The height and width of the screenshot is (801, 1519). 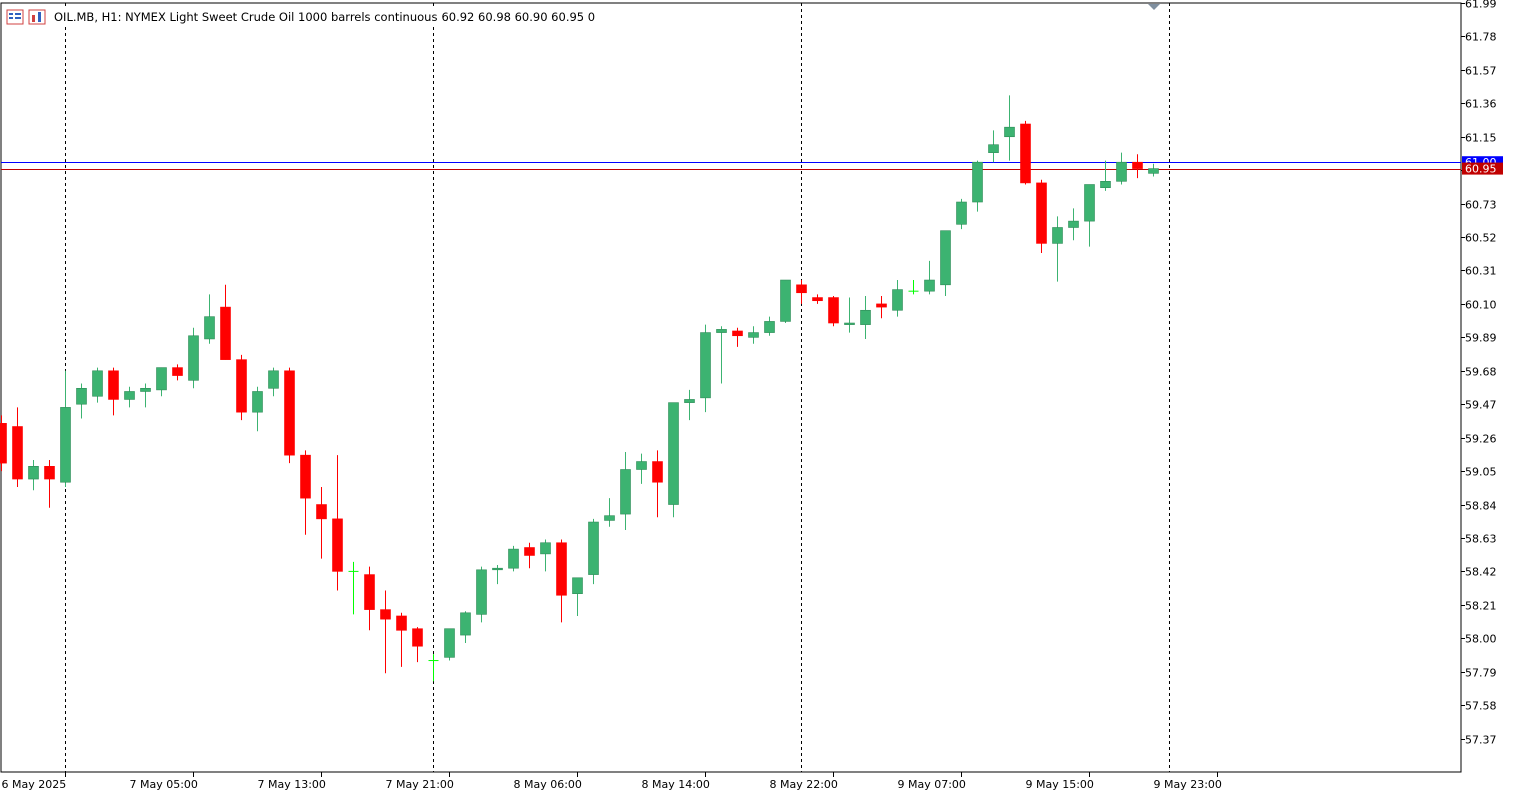 What do you see at coordinates (1481, 71) in the screenshot?
I see `y-tick-label: 61.57` at bounding box center [1481, 71].